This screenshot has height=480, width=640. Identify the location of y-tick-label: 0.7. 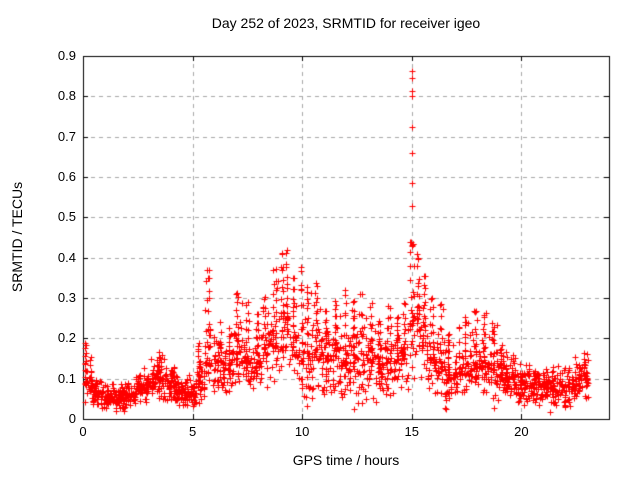
(66, 136).